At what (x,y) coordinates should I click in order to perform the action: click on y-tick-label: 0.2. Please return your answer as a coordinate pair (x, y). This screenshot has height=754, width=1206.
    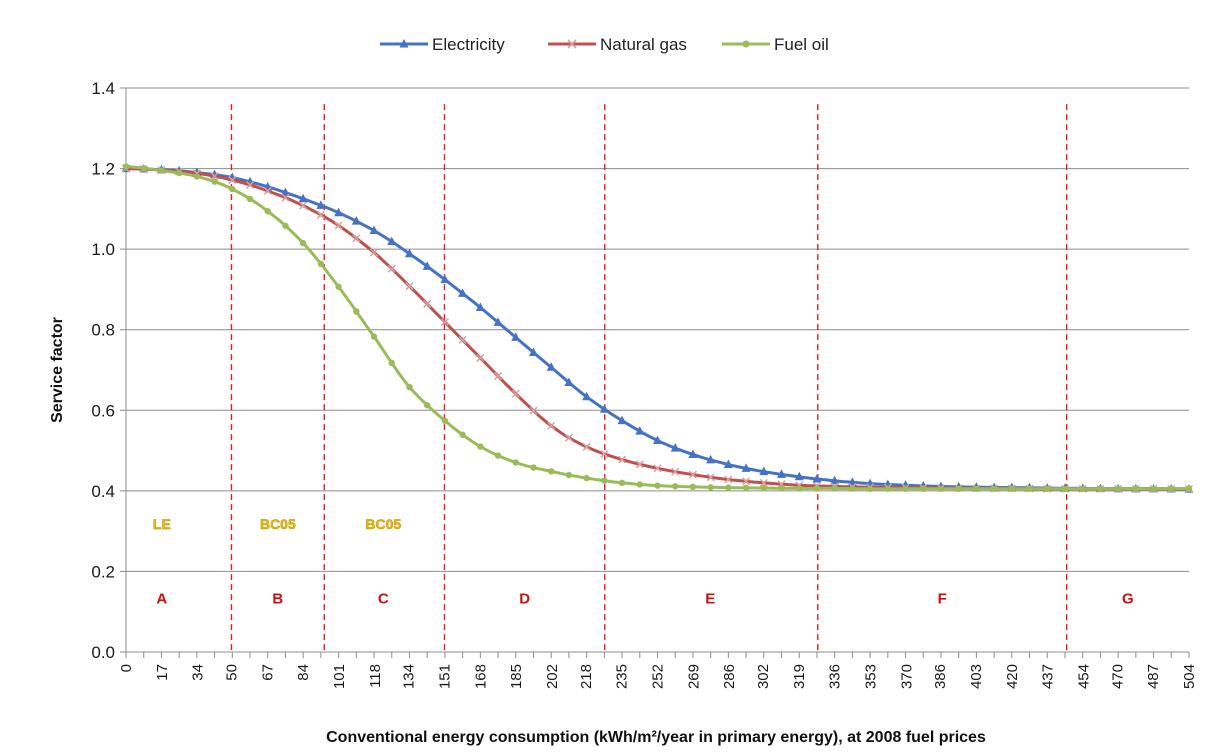
    Looking at the image, I should click on (103, 571).